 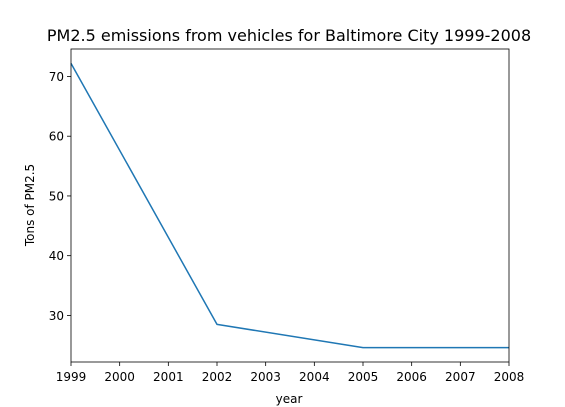 What do you see at coordinates (56, 137) in the screenshot?
I see `y-tick-label: 60` at bounding box center [56, 137].